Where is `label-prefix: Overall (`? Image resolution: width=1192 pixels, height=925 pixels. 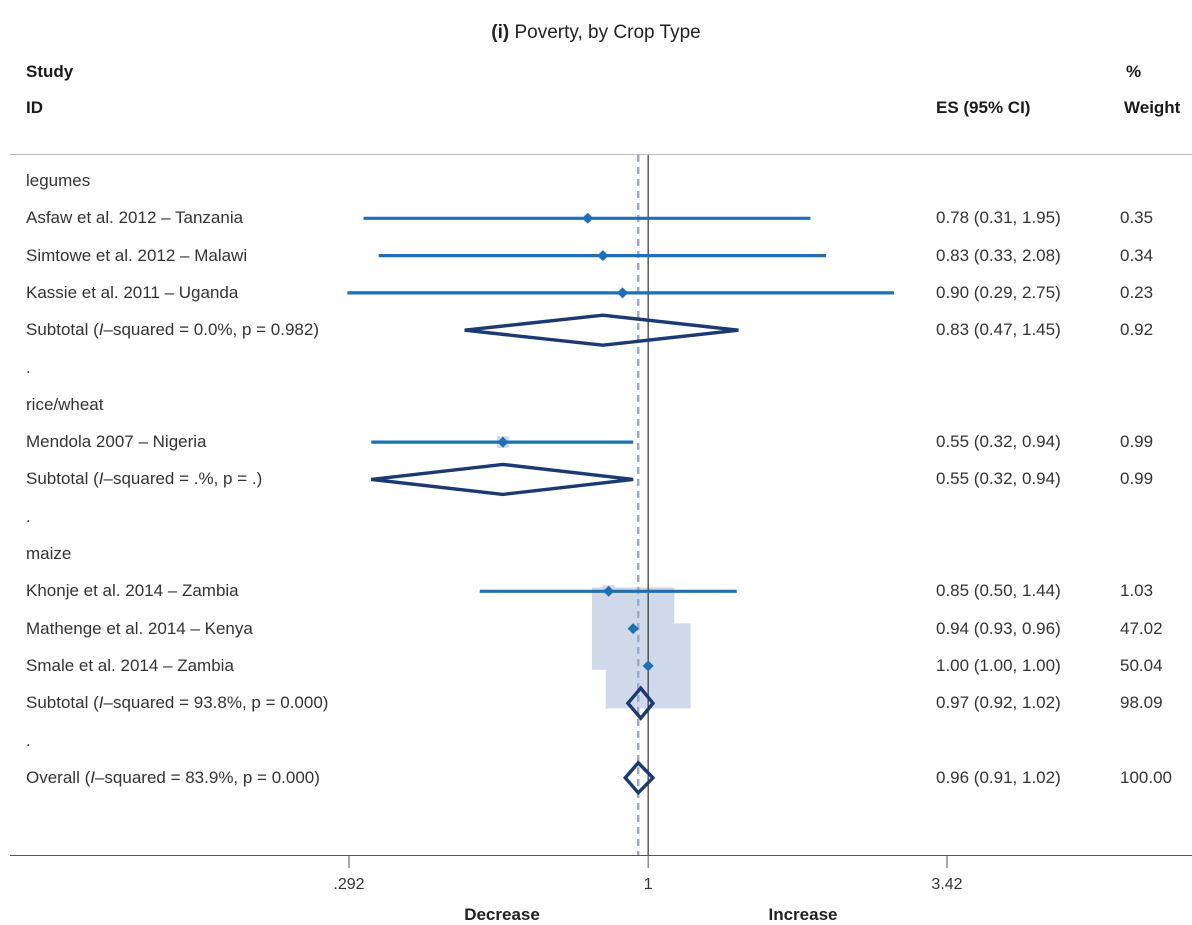
label-prefix: Overall ( is located at coordinates (58, 777).